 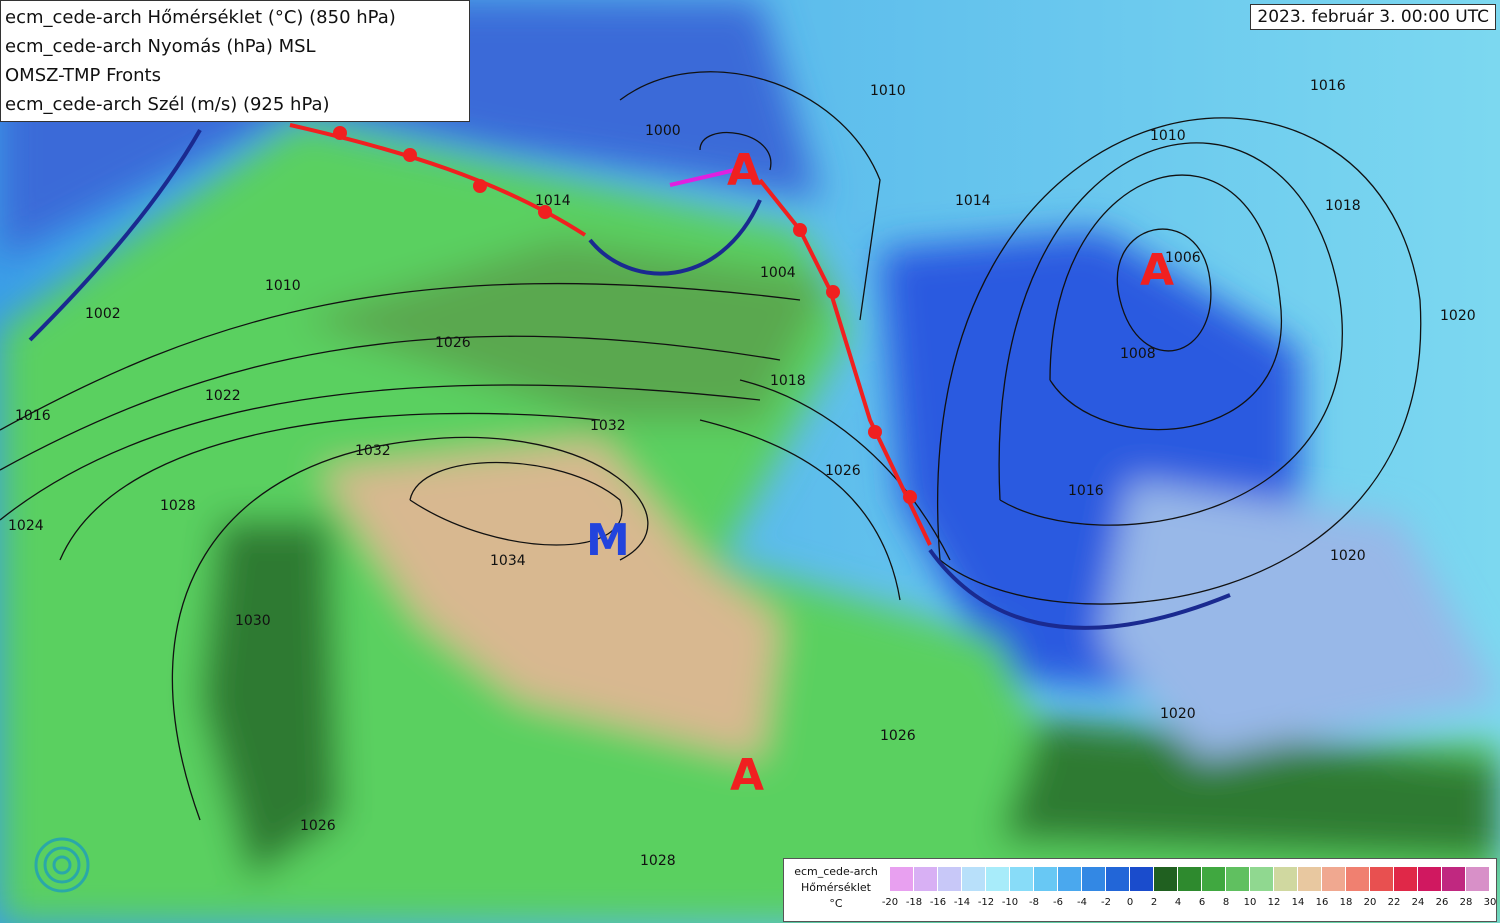 I want to click on legend-line: ecm_cede-arch Nyomás (hPa) MSL, so click(x=160, y=46).